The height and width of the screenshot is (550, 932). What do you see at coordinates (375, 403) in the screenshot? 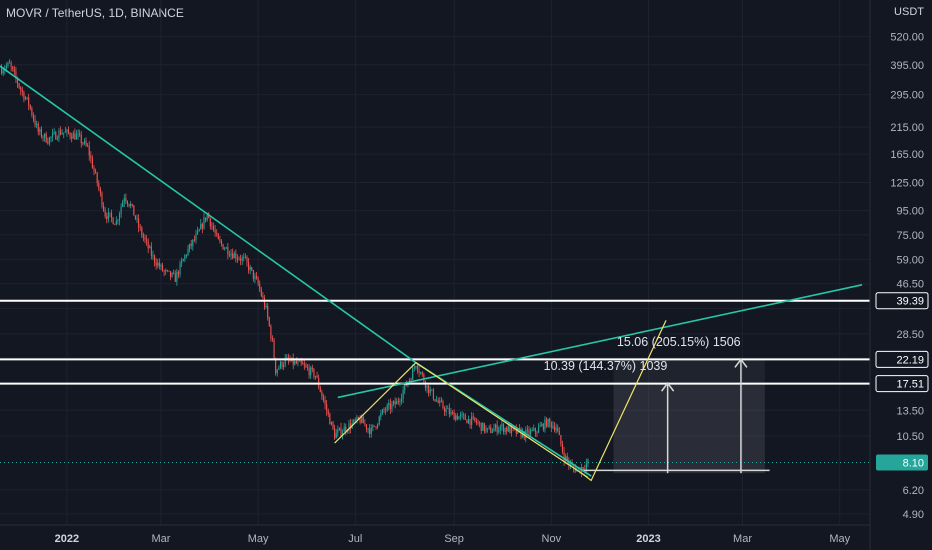
I see `pattern-left` at bounding box center [375, 403].